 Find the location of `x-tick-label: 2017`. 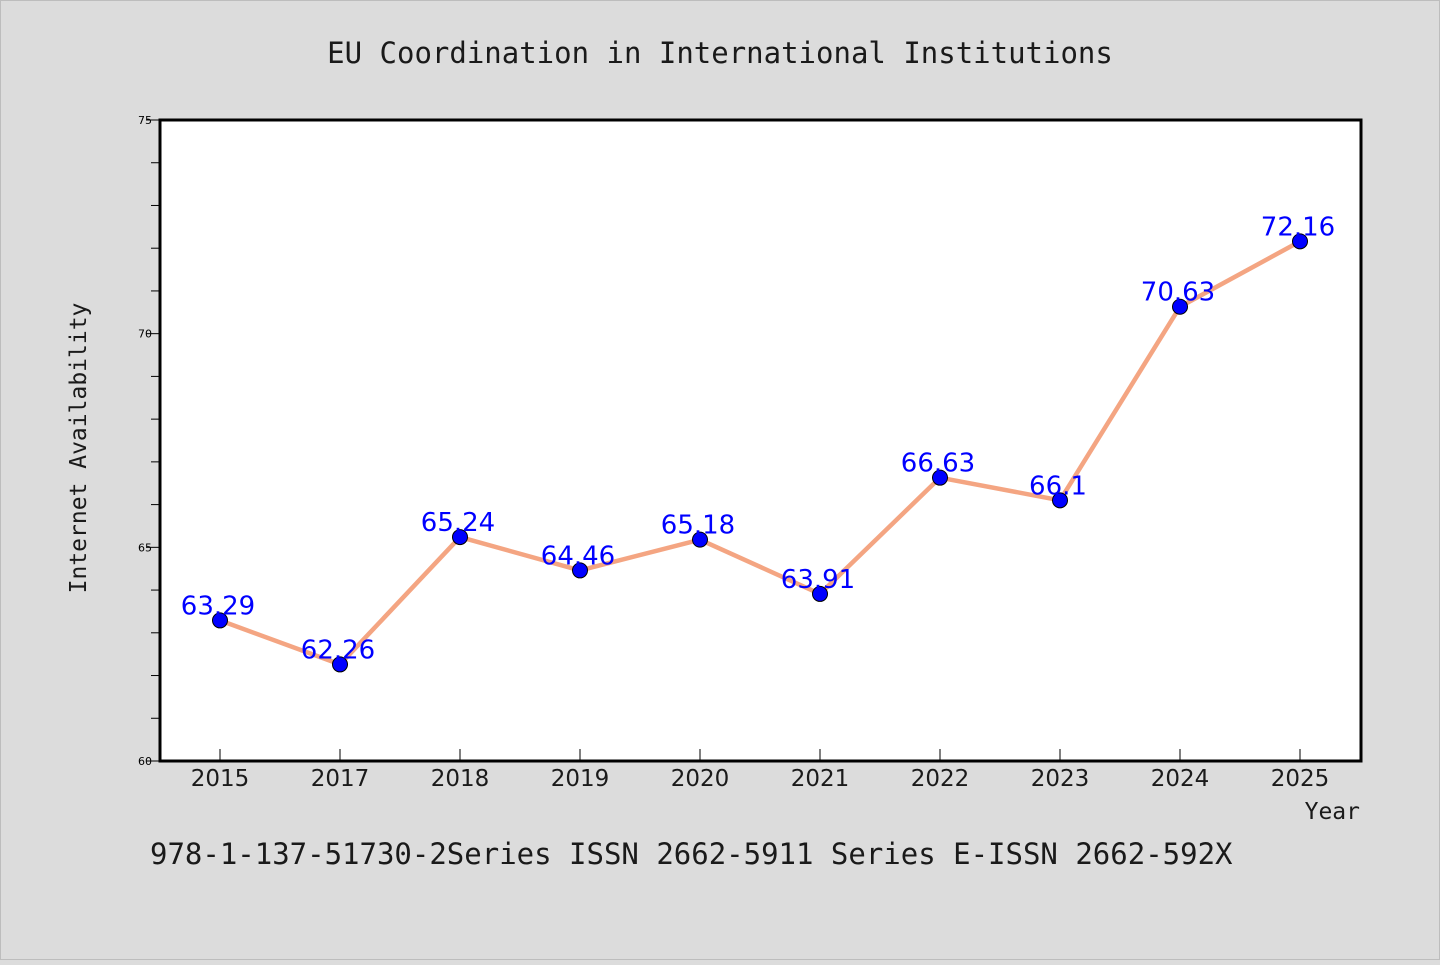

x-tick-label: 2017 is located at coordinates (340, 779).